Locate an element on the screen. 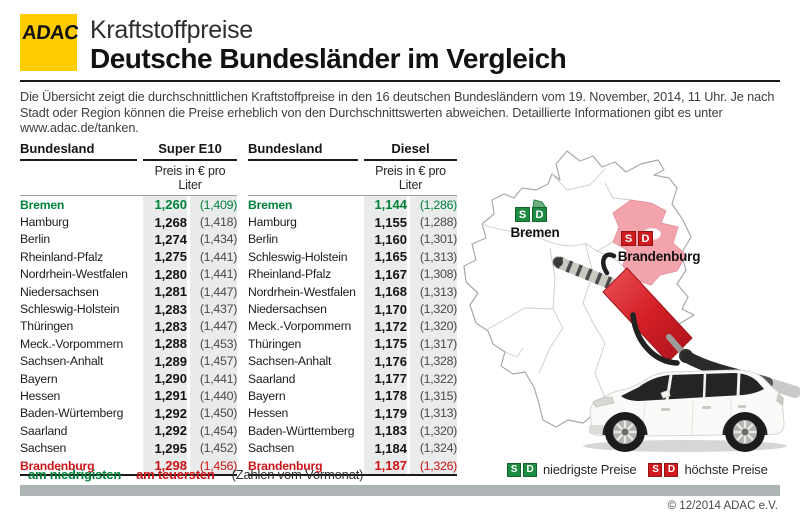 This screenshot has height=520, width=800. state-name: Meck.-Vorpommern is located at coordinates (72, 343).